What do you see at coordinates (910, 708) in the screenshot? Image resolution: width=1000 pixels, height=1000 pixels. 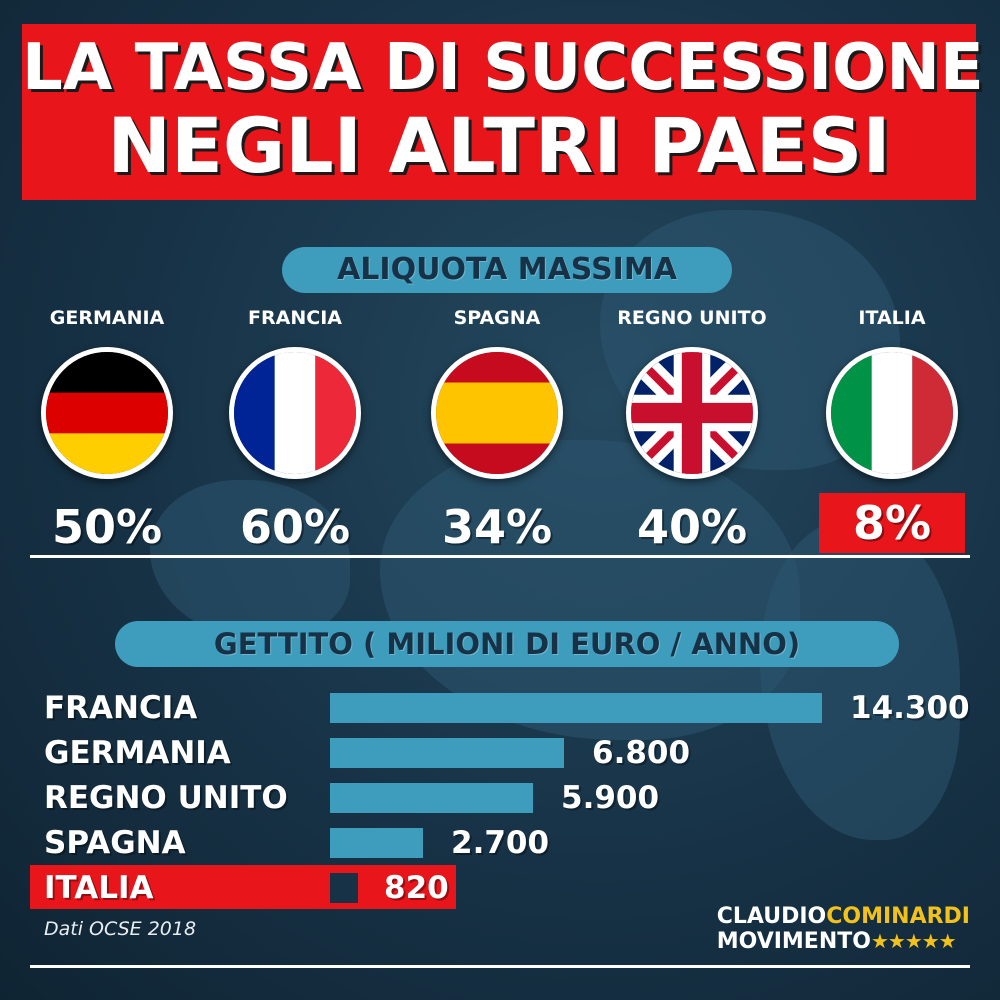 I see `revenue-value-label: 14.300` at bounding box center [910, 708].